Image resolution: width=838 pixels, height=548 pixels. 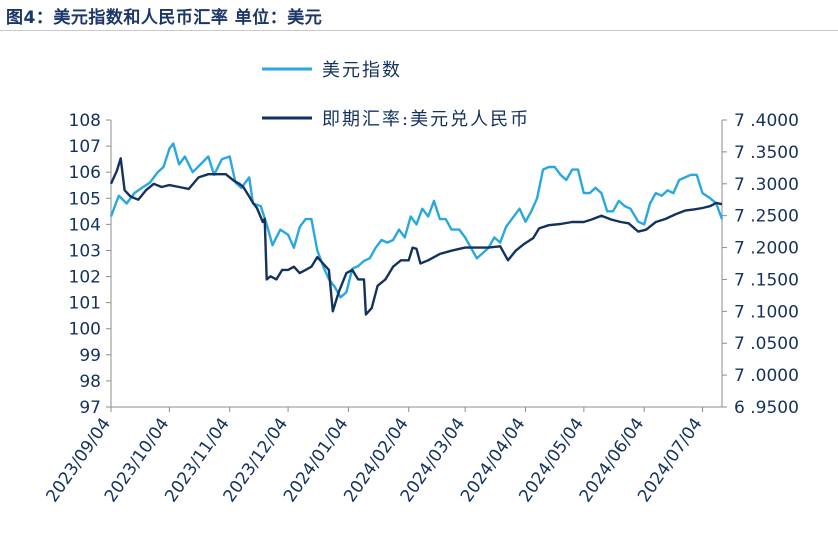 I want to click on chart-title: 图4：美元指数和人民币汇率 单位：美元, so click(x=164, y=18).